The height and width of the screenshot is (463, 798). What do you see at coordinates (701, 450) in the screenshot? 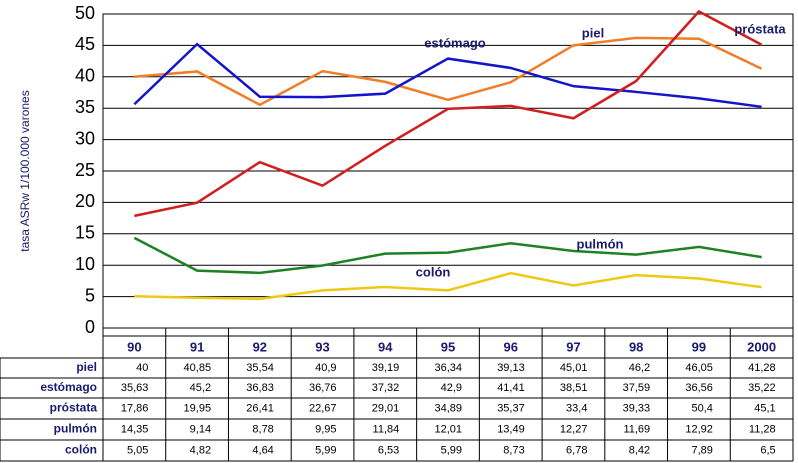
I see `table-cell: 7,89` at bounding box center [701, 450].